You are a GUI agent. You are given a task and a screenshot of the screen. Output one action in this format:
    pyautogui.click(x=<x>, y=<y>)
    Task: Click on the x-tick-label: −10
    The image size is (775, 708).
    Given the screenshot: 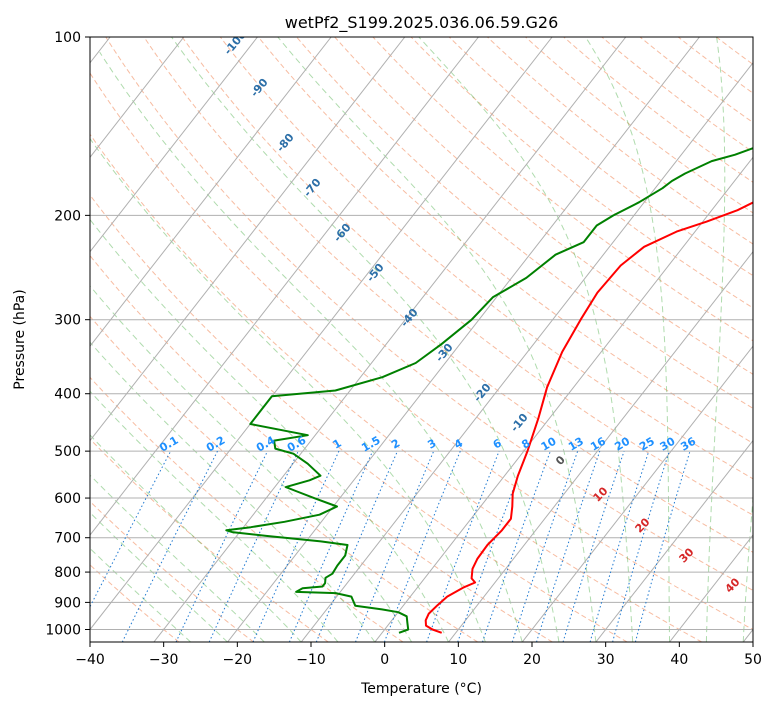 What is the action you would take?
    pyautogui.click(x=311, y=660)
    